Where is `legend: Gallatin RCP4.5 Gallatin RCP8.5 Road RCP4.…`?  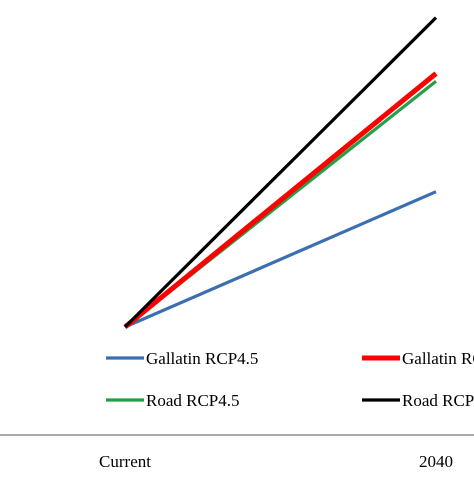
legend: Gallatin RCP4.5 Gallatin RCP8.5 Road RCP4.… is located at coordinates (290, 379).